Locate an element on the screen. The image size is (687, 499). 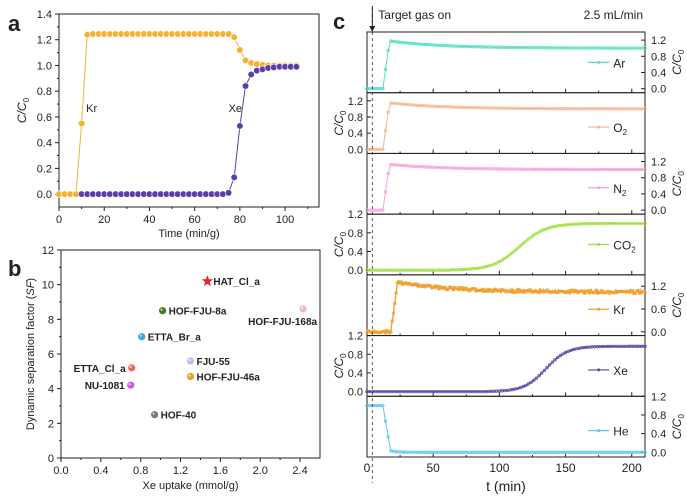
subplot-o2: 0.0 0.4 0.8 1.2C/C0 O2 is located at coordinates (489, 124).